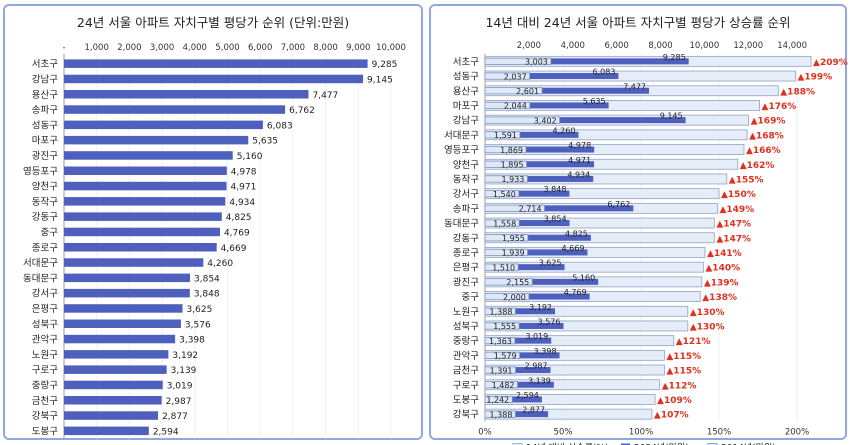 This screenshot has width=850, height=445. What do you see at coordinates (579, 160) in the screenshot?
I see `value-label-2024: 4,971` at bounding box center [579, 160].